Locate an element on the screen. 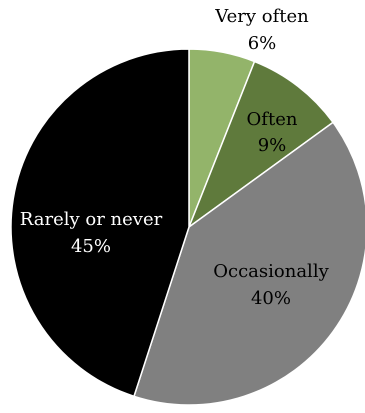  slice-value-label: 45% is located at coordinates (91, 246).